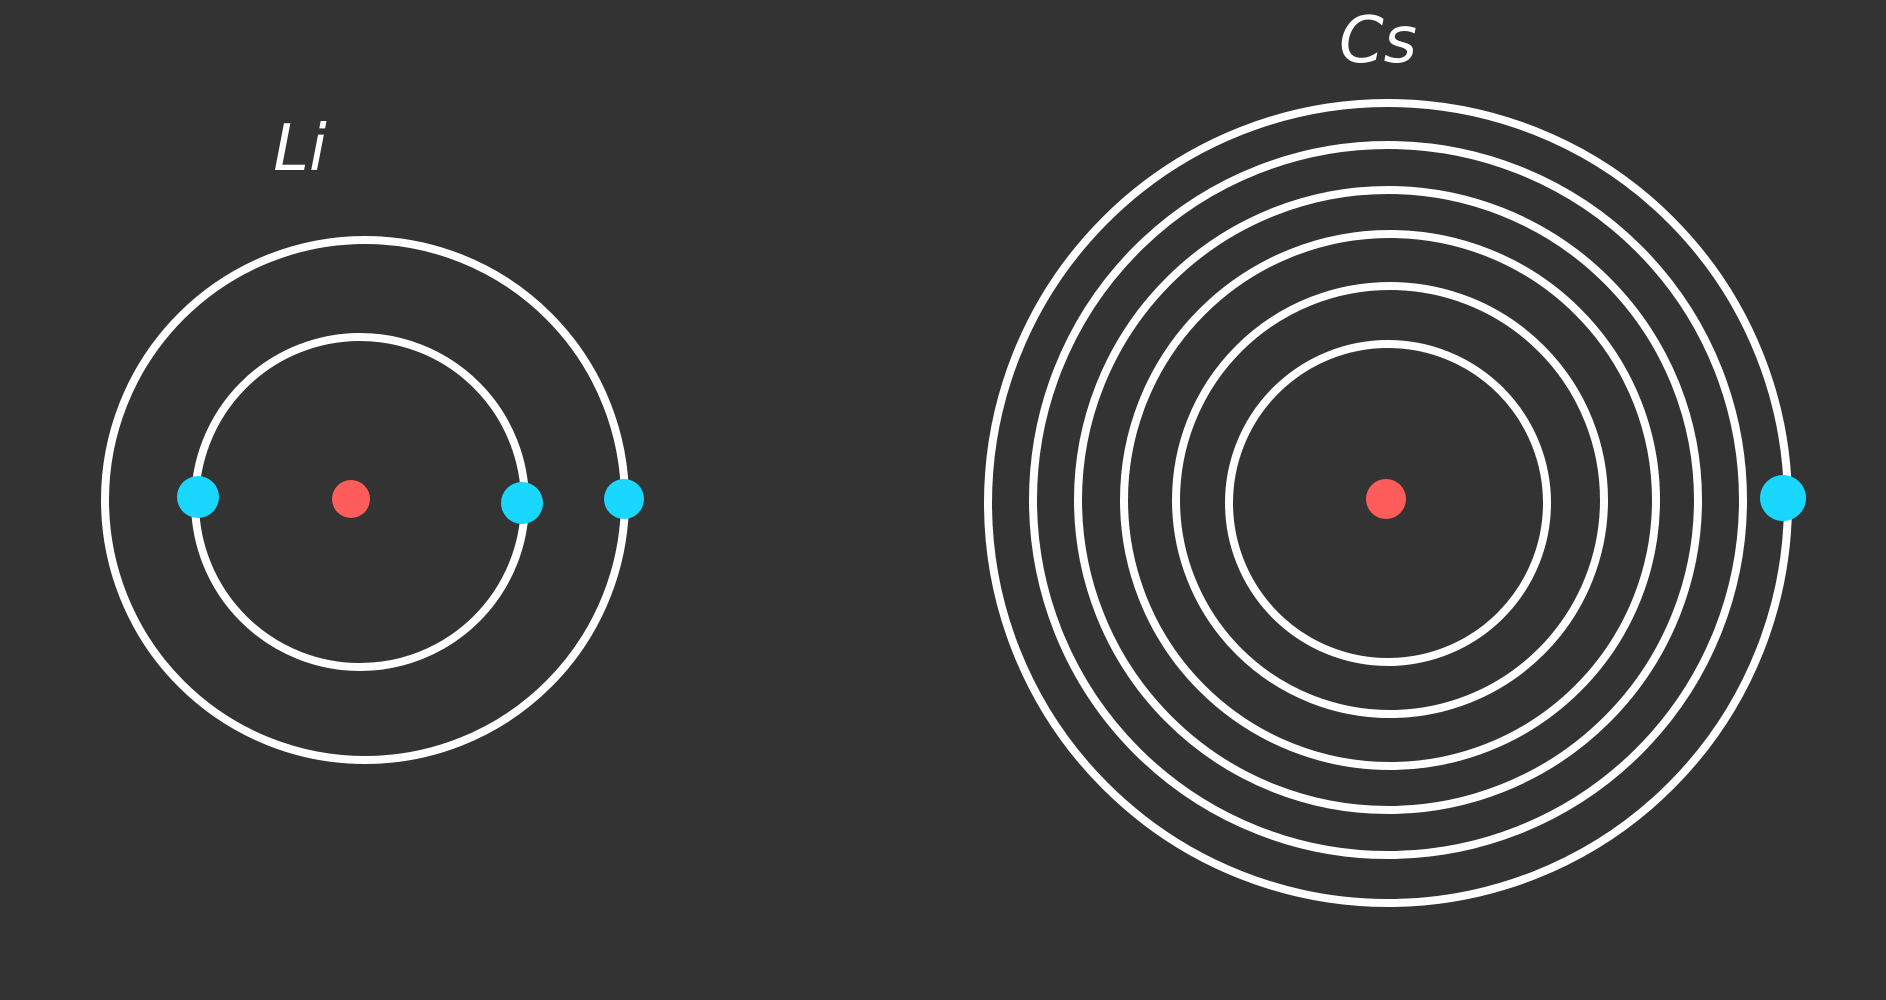 This screenshot has width=1886, height=1000. I want to click on nucleus-li, so click(351, 499).